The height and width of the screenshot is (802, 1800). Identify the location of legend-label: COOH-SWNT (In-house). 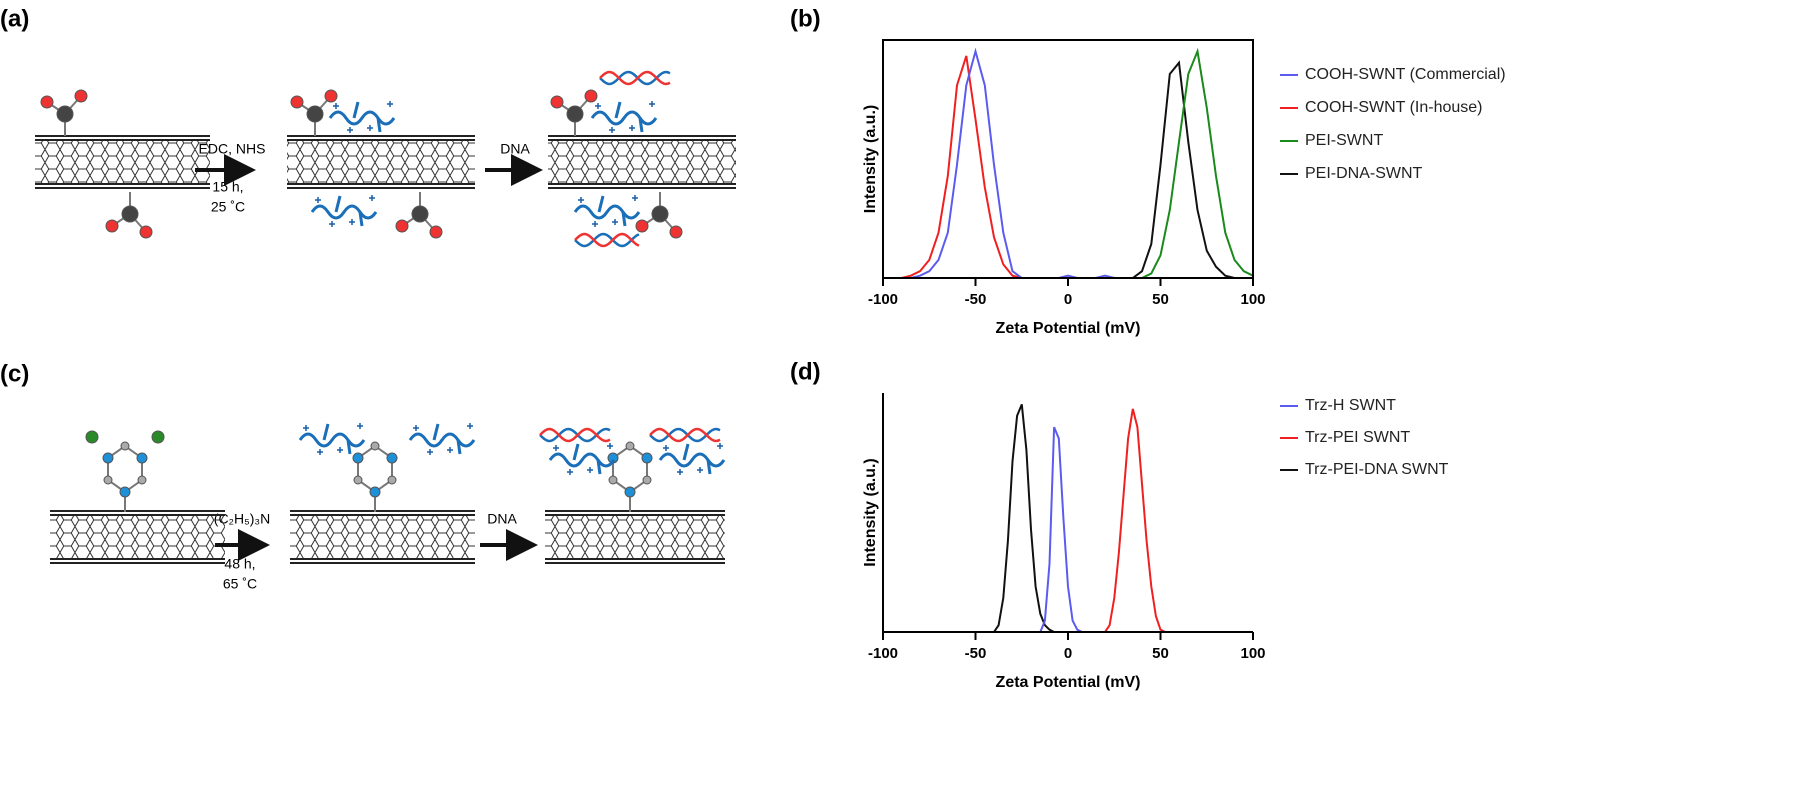
(1394, 107).